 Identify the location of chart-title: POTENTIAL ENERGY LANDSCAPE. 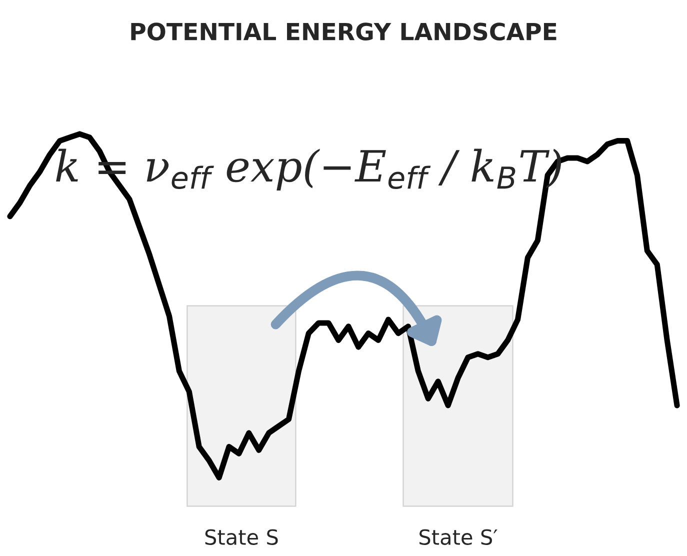
(343, 31).